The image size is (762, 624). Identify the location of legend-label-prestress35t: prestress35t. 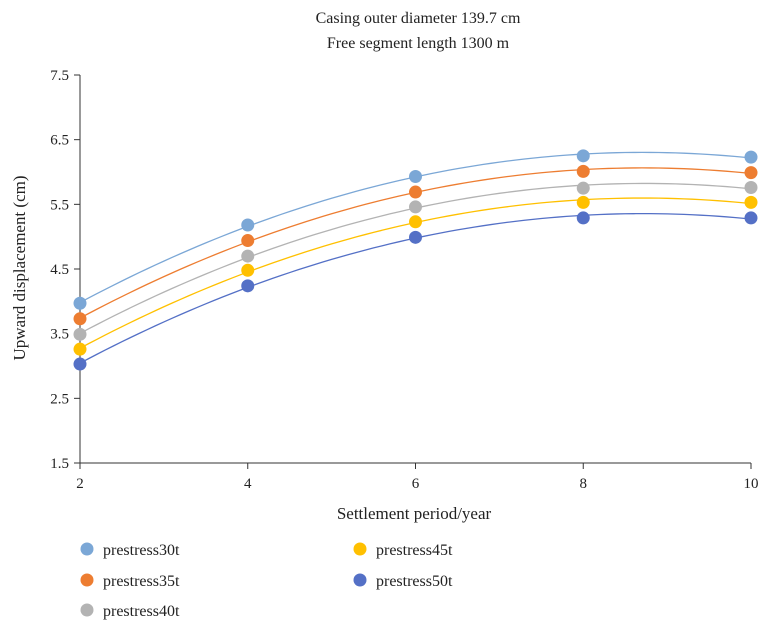
(141, 581).